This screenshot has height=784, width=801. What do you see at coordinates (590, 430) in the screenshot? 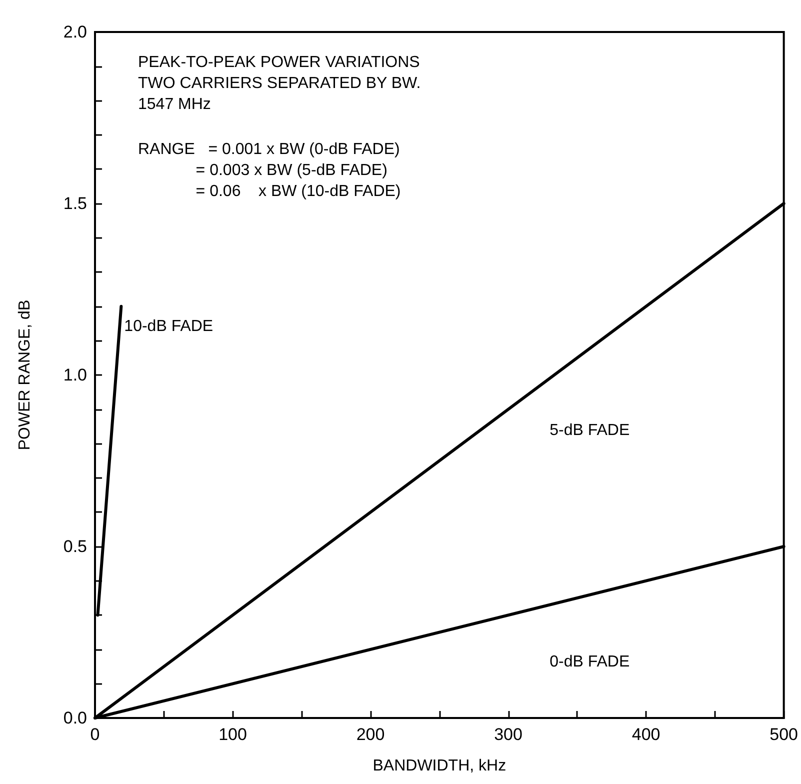
I see `text: 5-dB FADE` at bounding box center [590, 430].